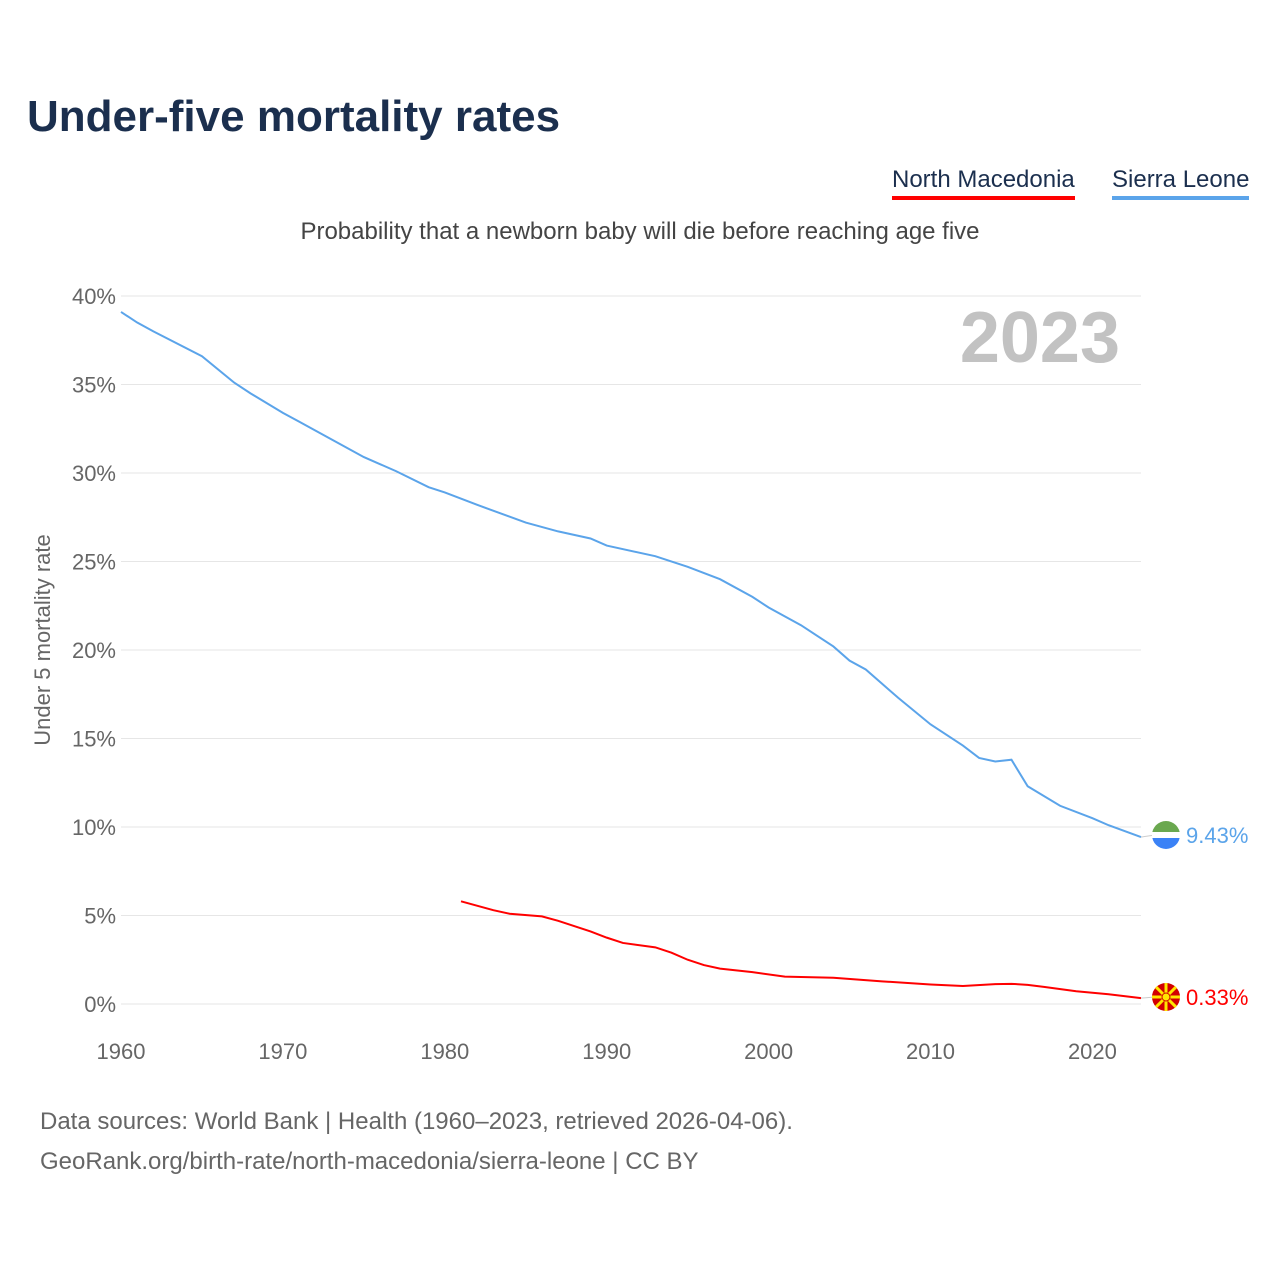 Image resolution: width=1280 pixels, height=1280 pixels. I want to click on y-tick-label: 20%, so click(94, 650).